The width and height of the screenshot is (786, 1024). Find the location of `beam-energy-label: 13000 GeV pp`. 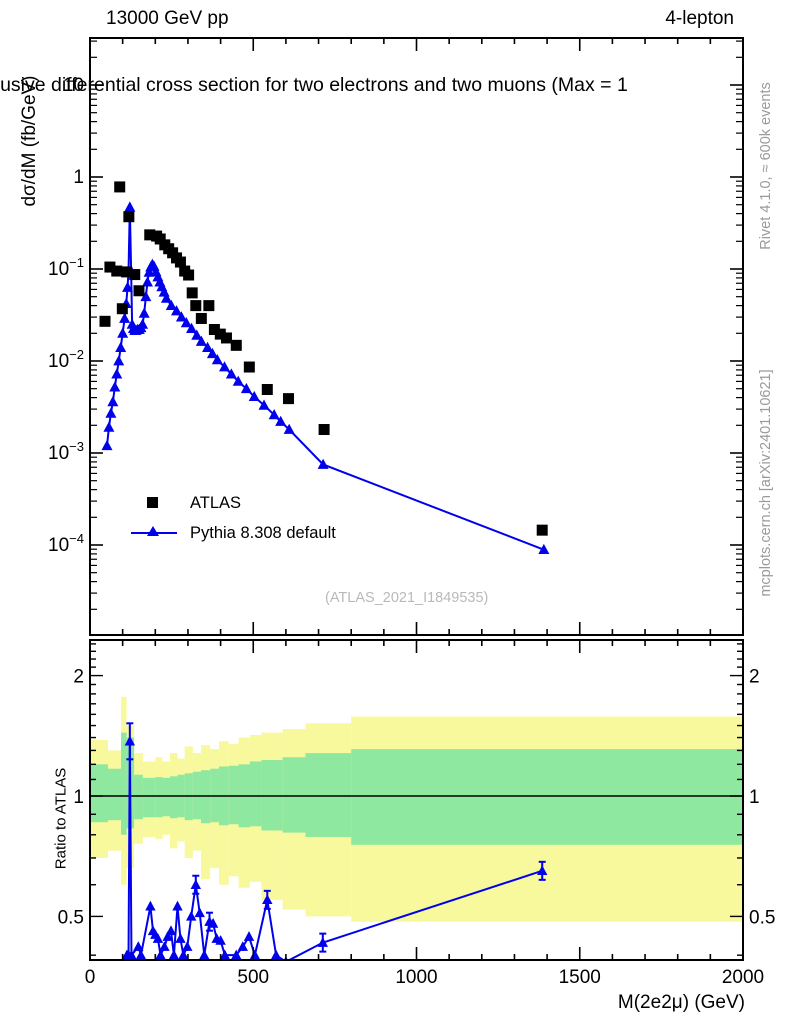

beam-energy-label: 13000 GeV pp is located at coordinates (167, 18).